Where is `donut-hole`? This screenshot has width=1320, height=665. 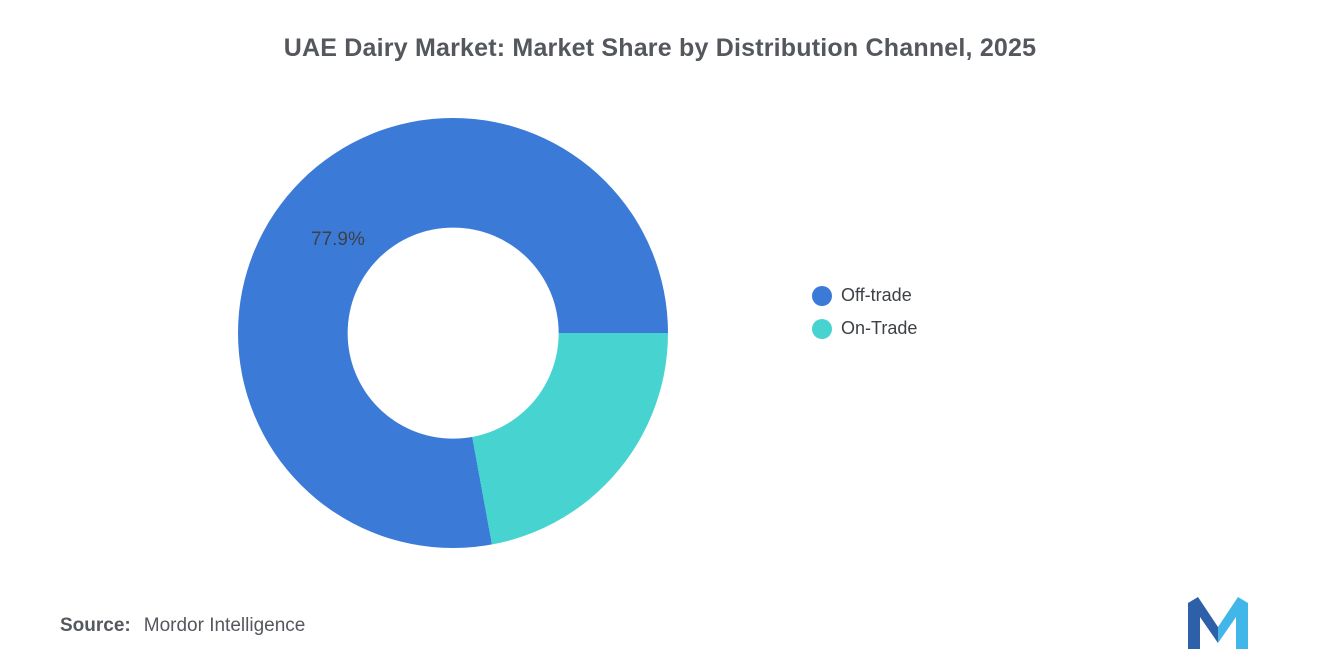
donut-hole is located at coordinates (453, 333).